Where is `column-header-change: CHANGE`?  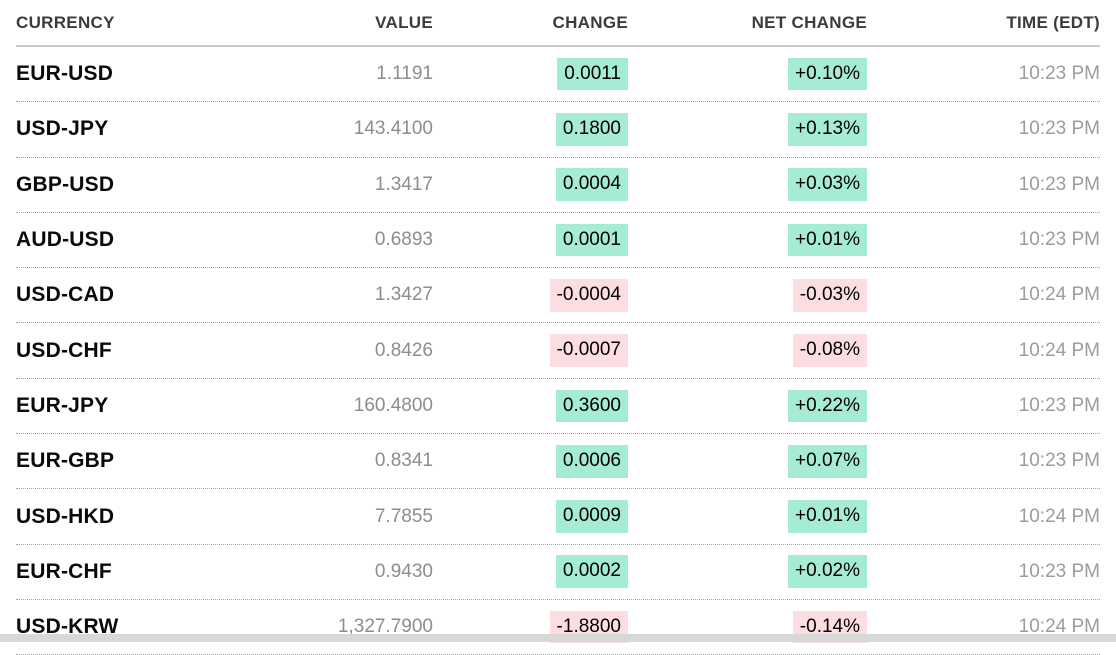 column-header-change: CHANGE is located at coordinates (590, 22).